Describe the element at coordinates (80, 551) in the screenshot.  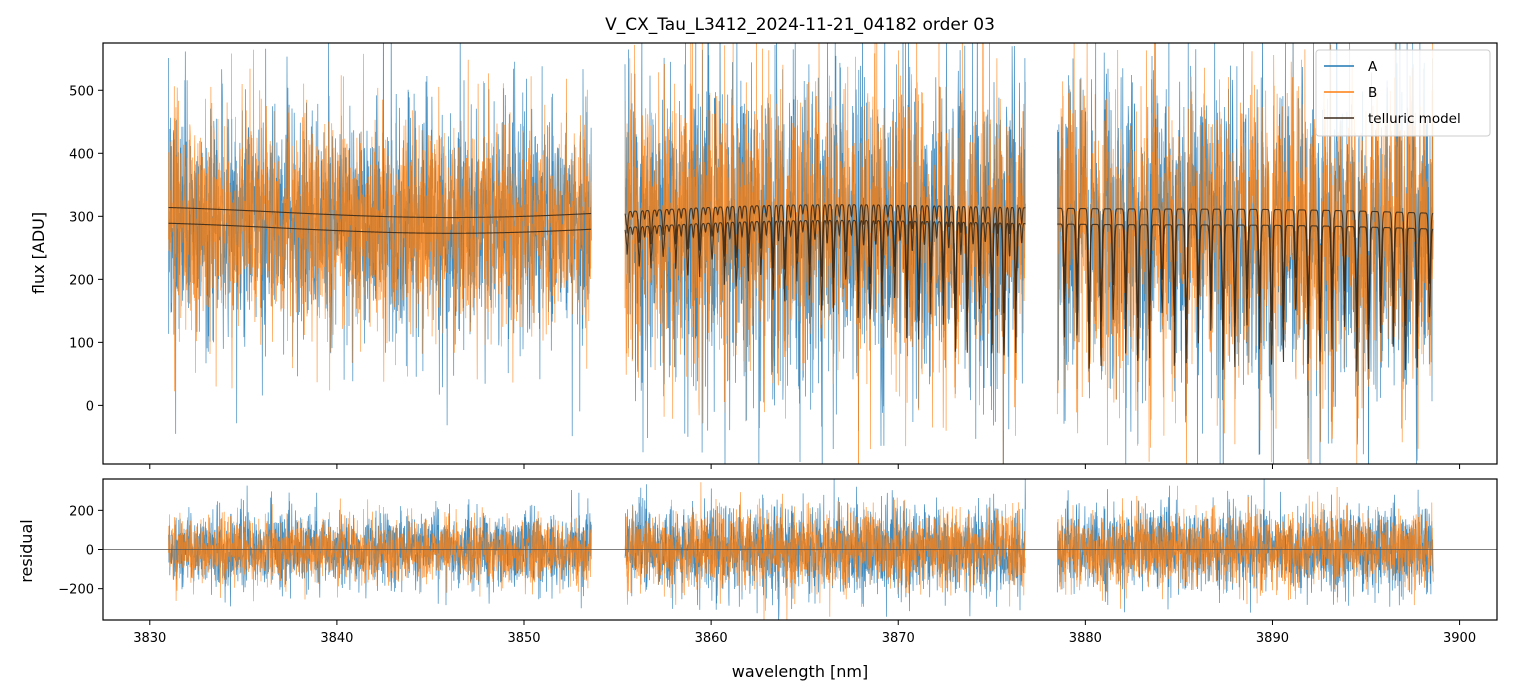
I see `residual-y-ticks: −200 0 200` at that location.